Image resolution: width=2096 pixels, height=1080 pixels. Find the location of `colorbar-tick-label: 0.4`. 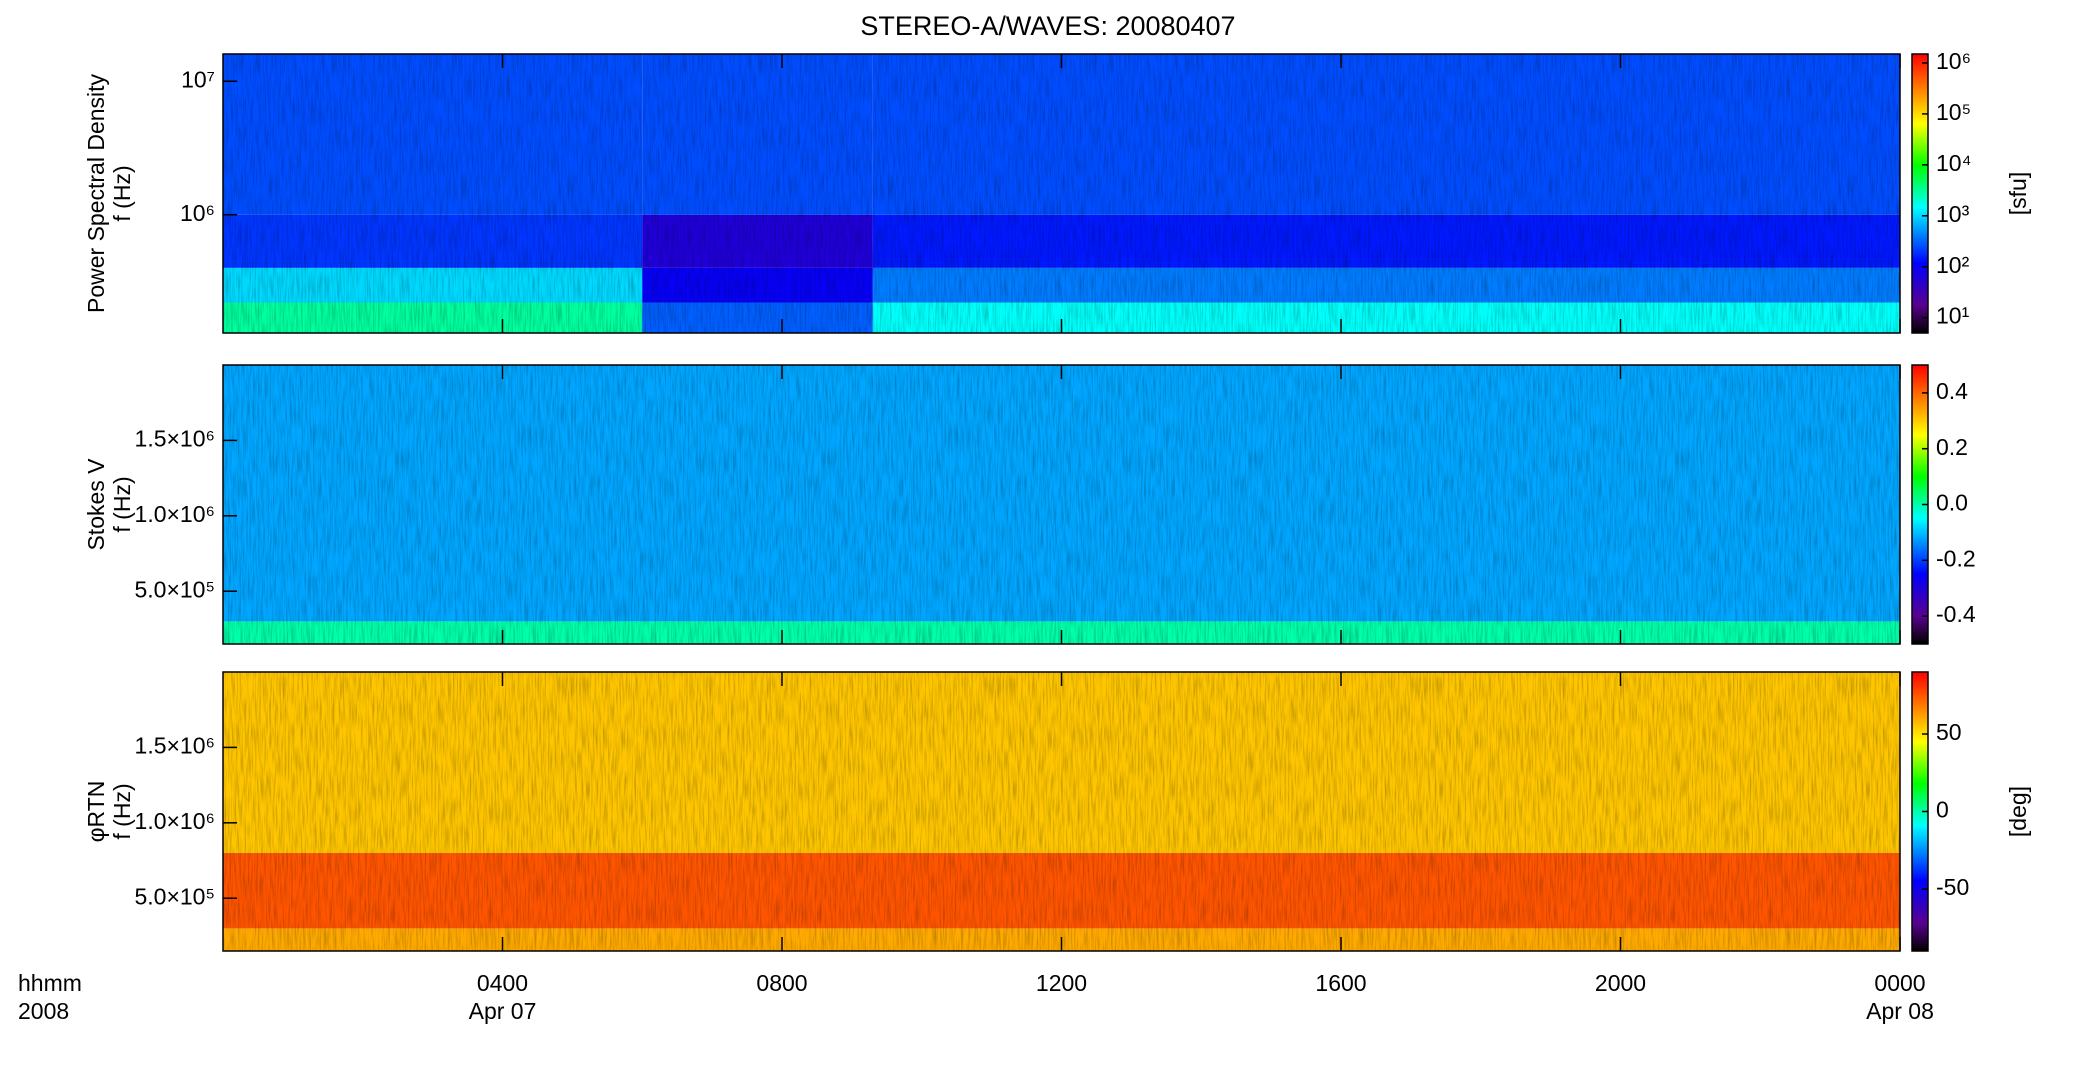

colorbar-tick-label: 0.4 is located at coordinates (1952, 391).